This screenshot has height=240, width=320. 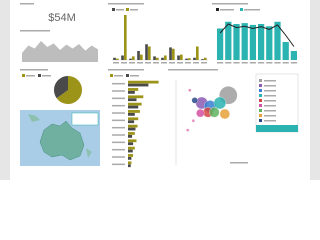 I want to click on map, so click(x=60, y=138).